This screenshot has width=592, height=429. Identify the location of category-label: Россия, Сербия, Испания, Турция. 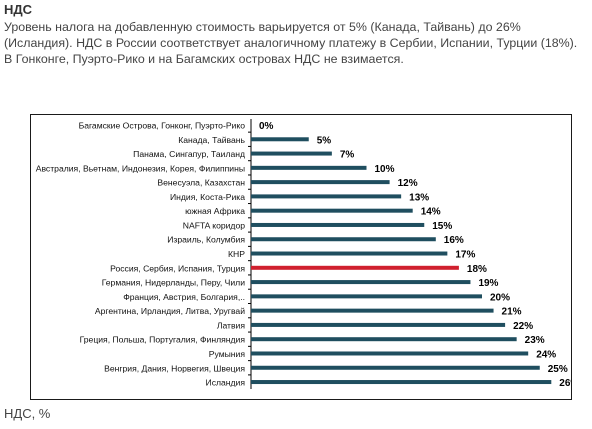
(177, 268).